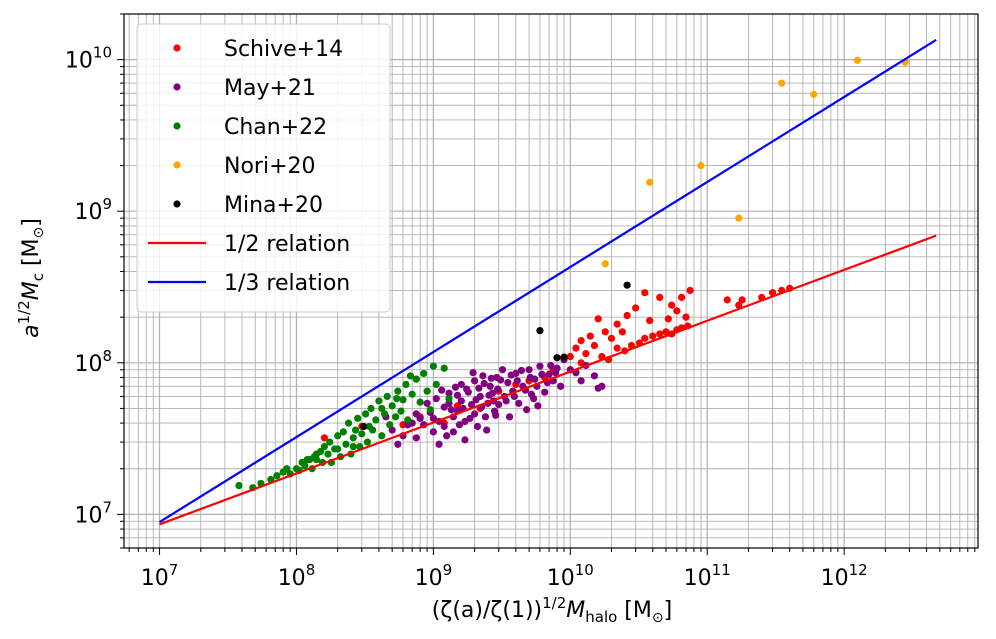 This screenshot has height=639, width=996. I want to click on legend-item: 1/3 relation, so click(249, 283).